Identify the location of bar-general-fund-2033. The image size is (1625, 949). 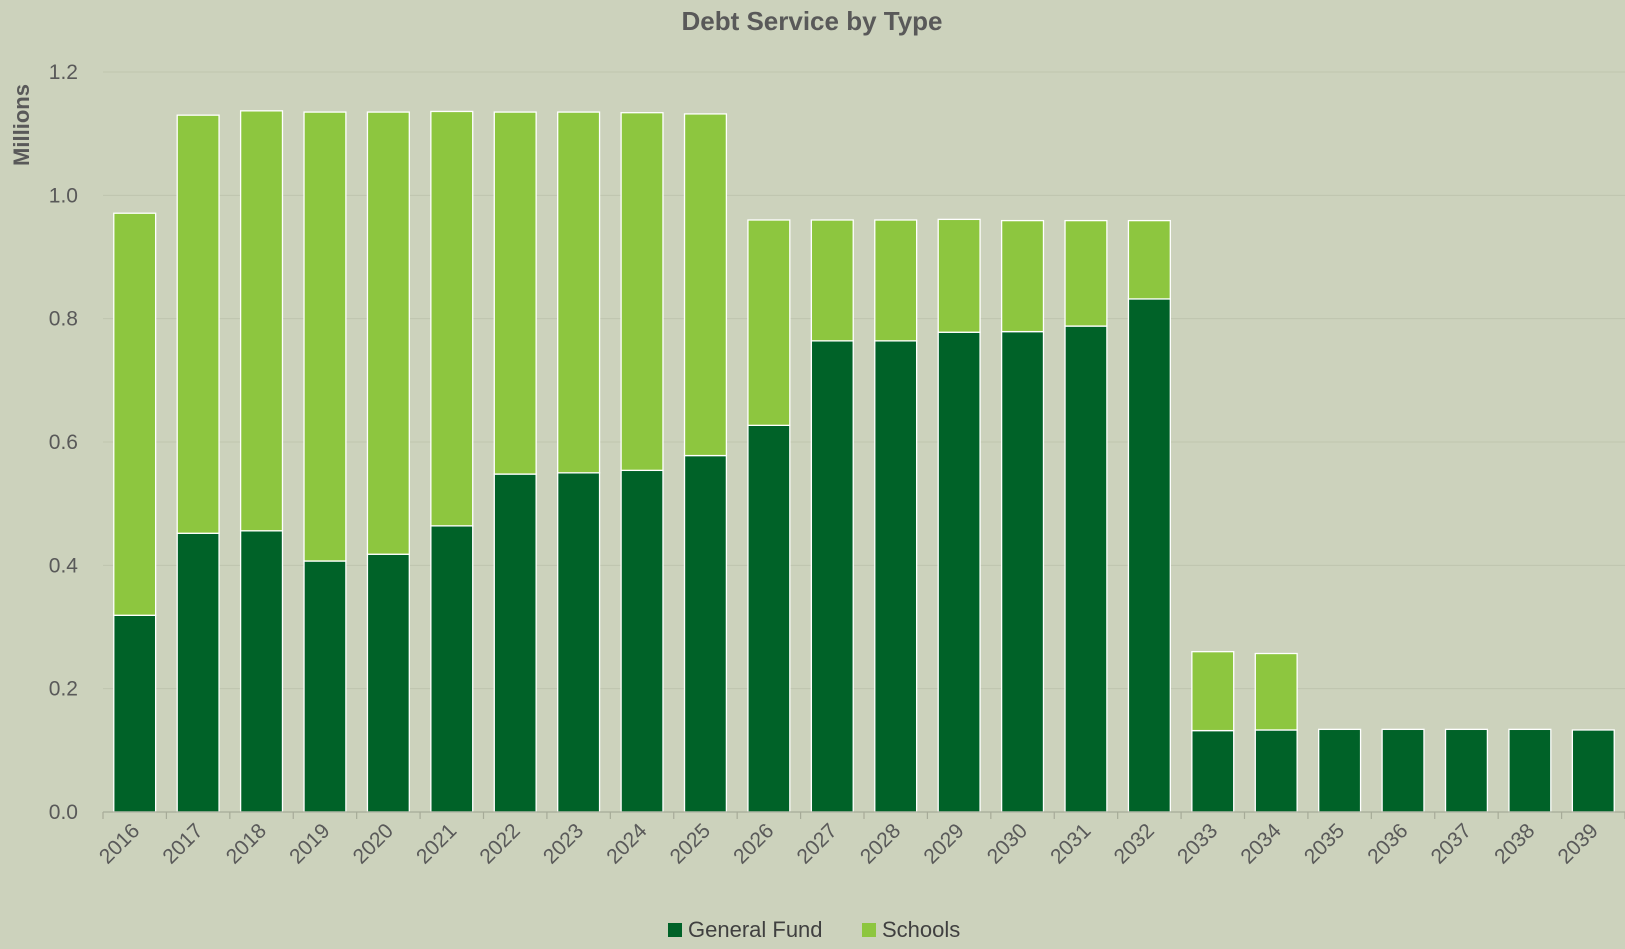
(1213, 771).